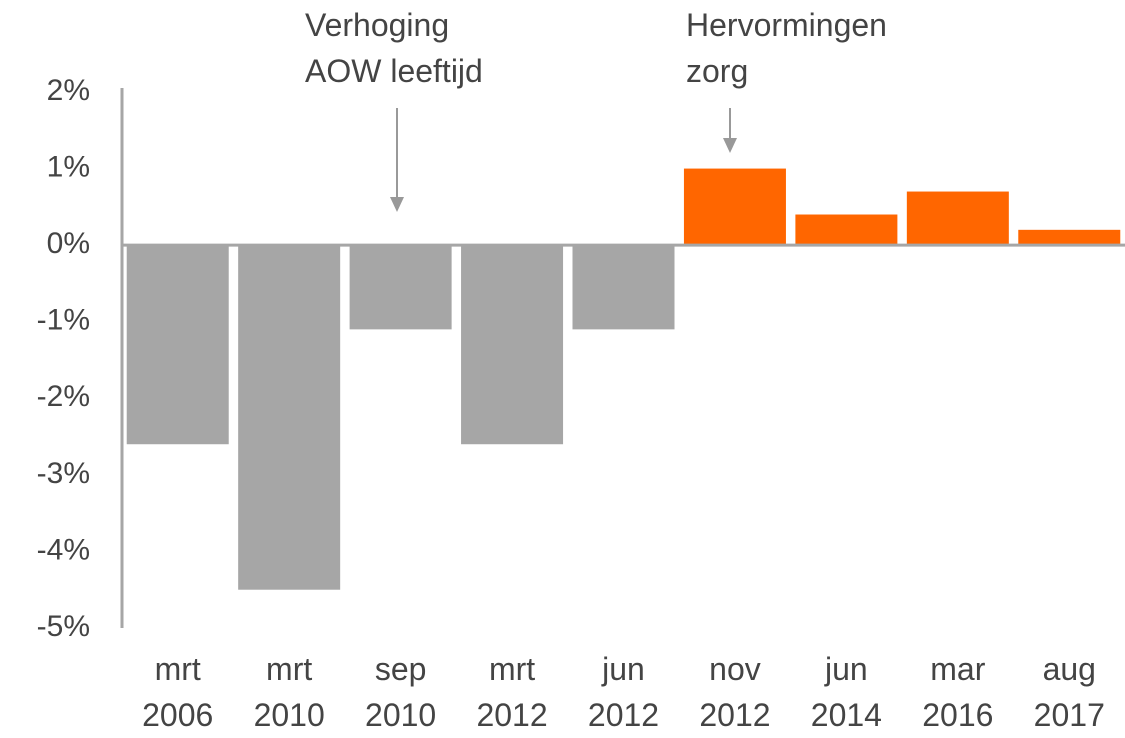 This screenshot has width=1125, height=738. Describe the element at coordinates (1069, 692) in the screenshot. I see `x-tick-label: aug 2017` at that location.